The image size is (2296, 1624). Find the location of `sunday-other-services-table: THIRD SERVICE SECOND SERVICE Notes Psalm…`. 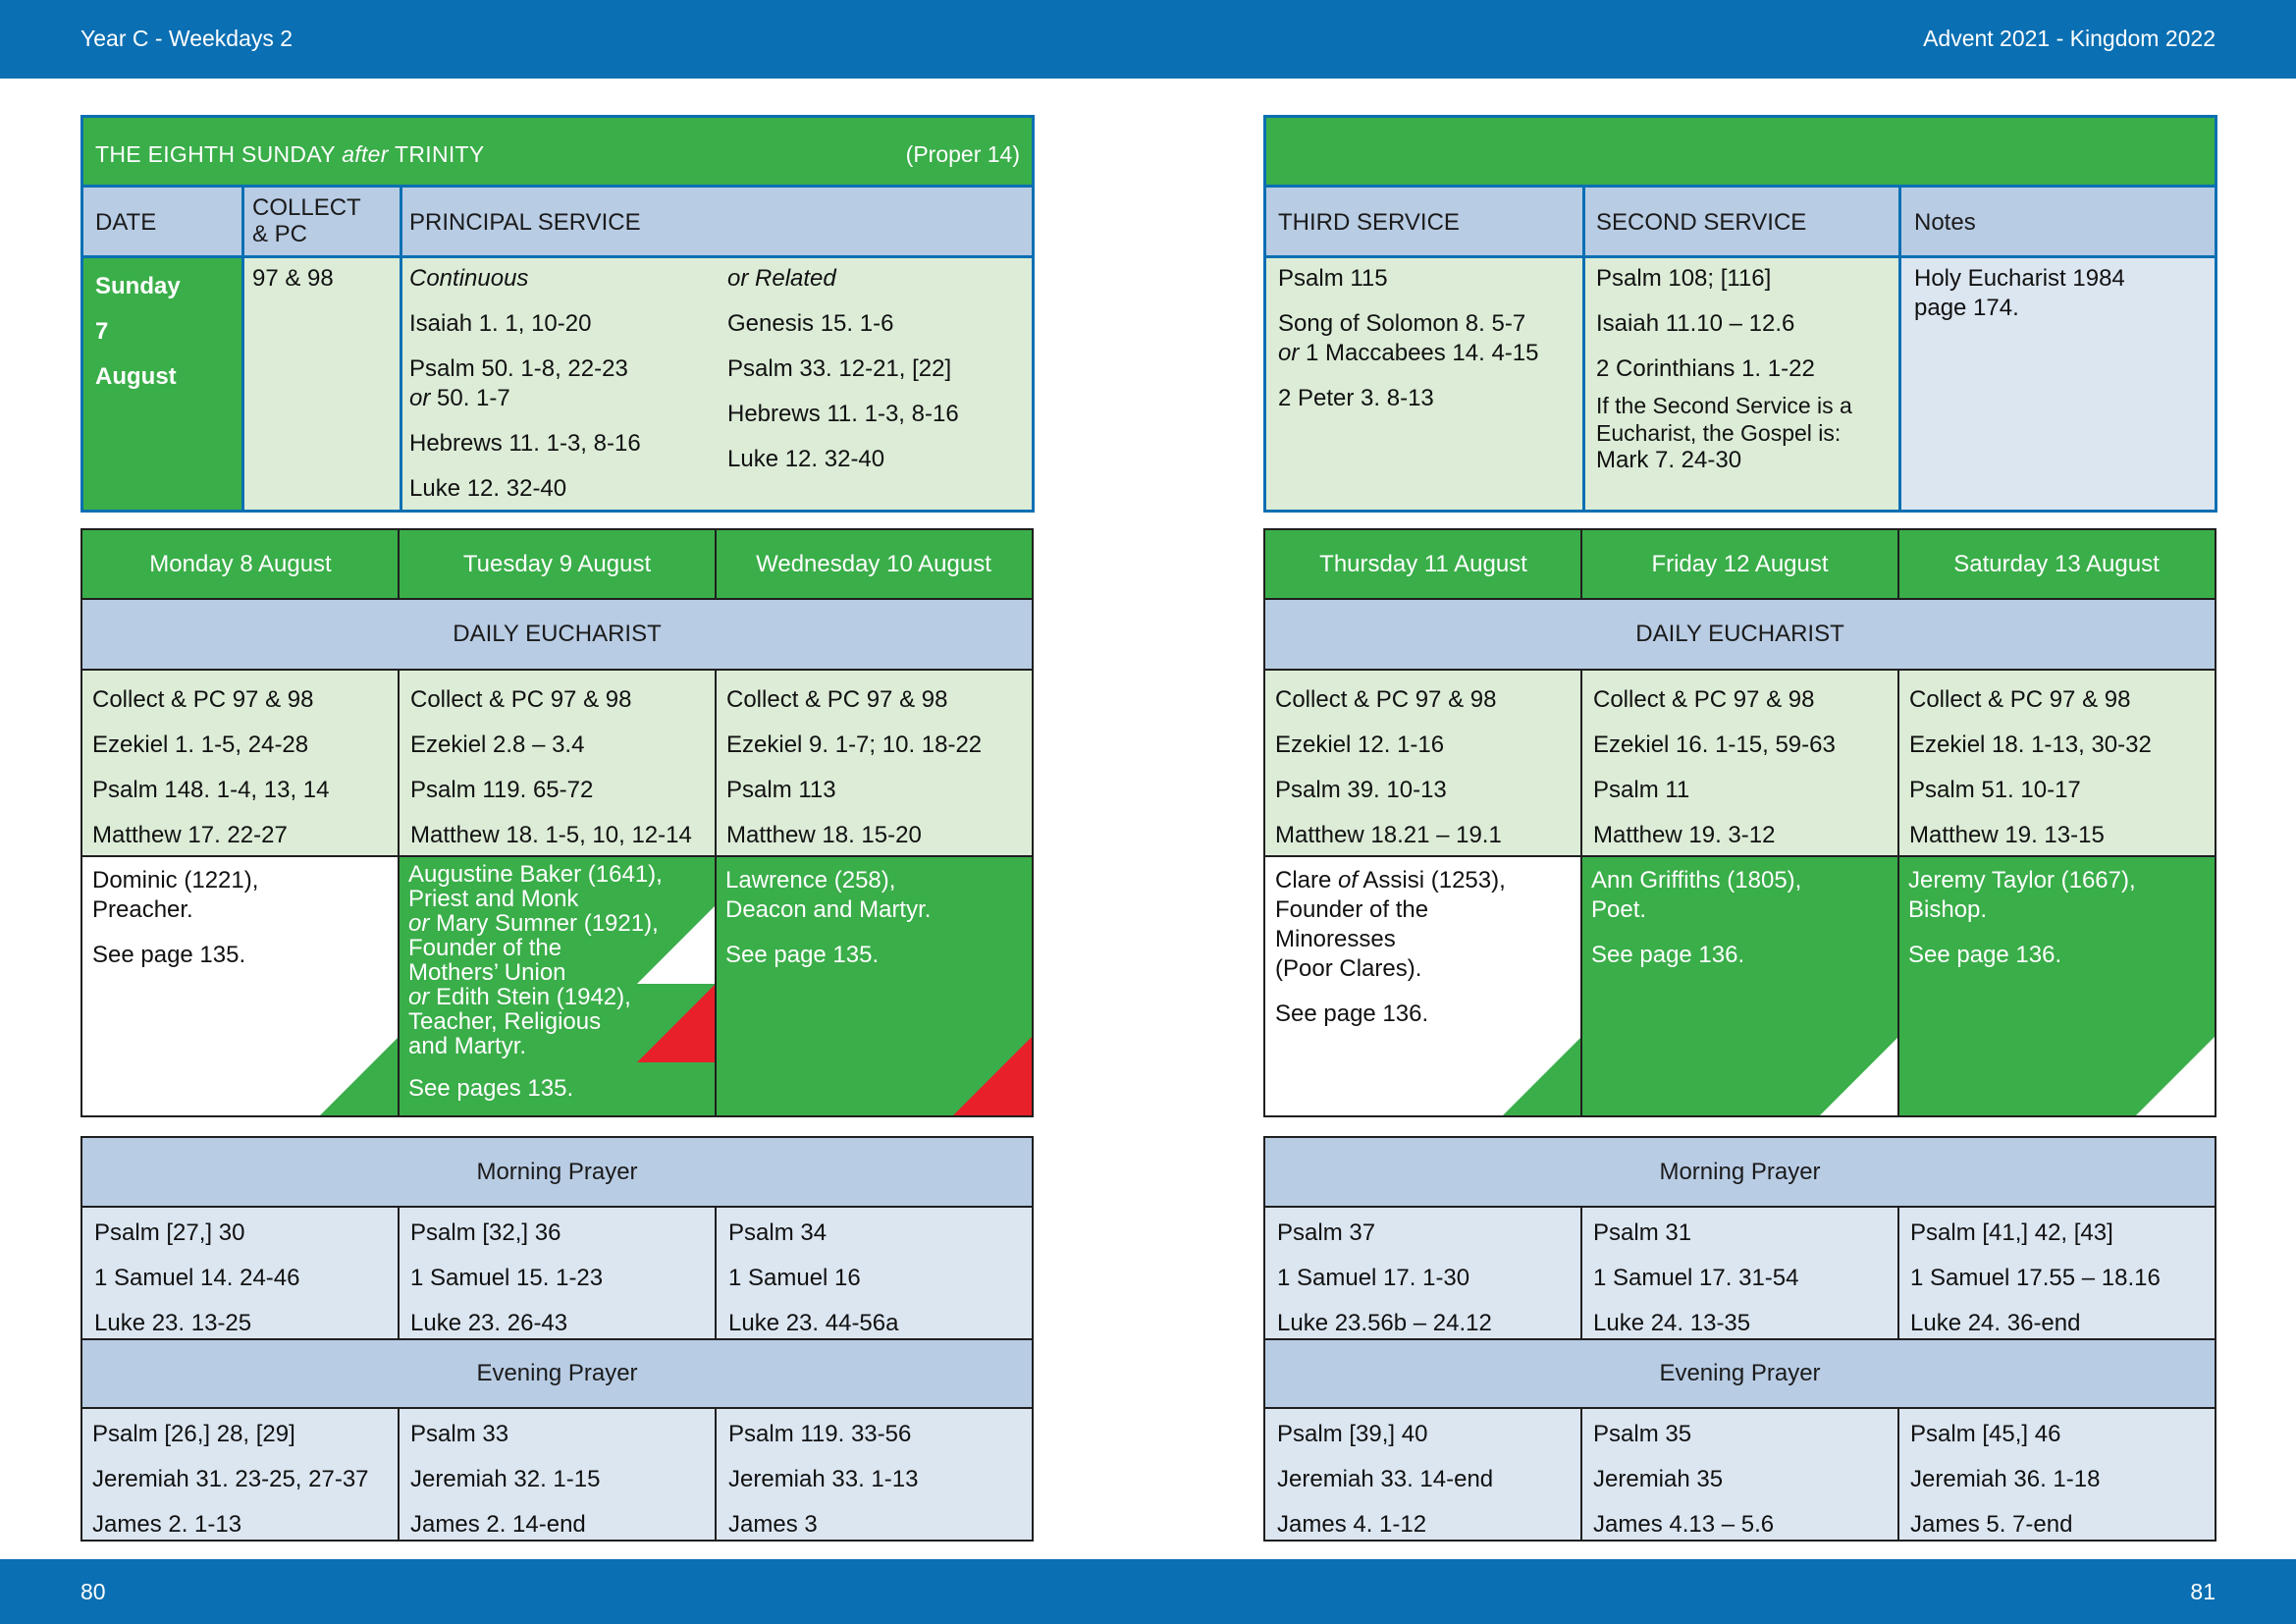

sunday-other-services-table: THIRD SERVICE SECOND SERVICE Notes Psalm… is located at coordinates (1740, 314).